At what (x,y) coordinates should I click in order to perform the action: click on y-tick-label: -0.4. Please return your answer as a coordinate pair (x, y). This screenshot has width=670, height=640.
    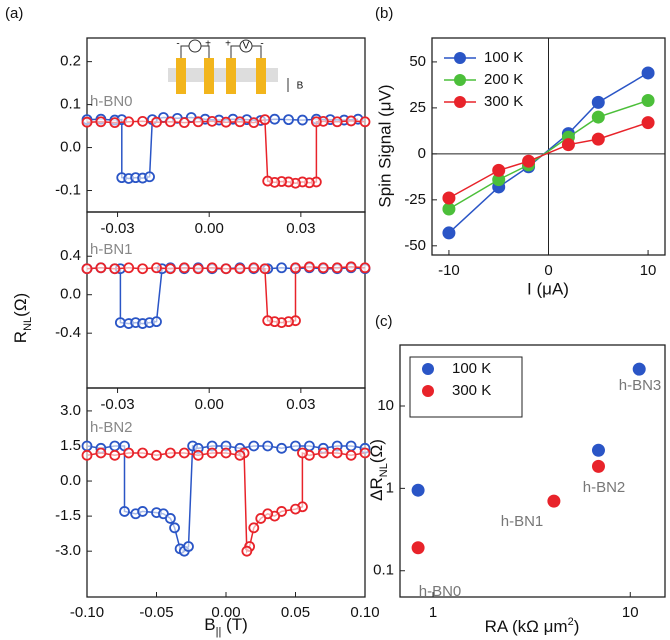
    Looking at the image, I should click on (68, 332).